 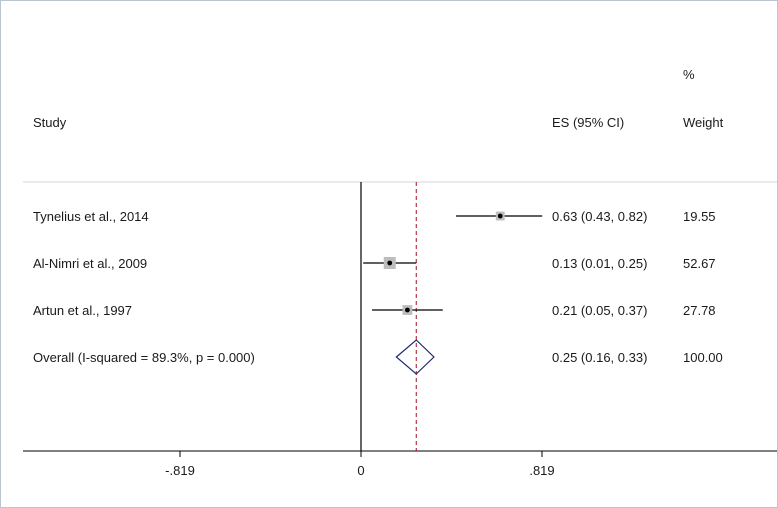 What do you see at coordinates (699, 263) in the screenshot?
I see `weight-text: 52.67` at bounding box center [699, 263].